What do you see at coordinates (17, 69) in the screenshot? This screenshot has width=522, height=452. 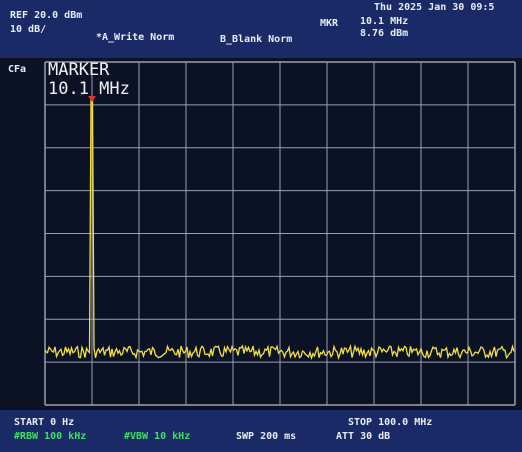 I see `cf-label: CFa` at bounding box center [17, 69].